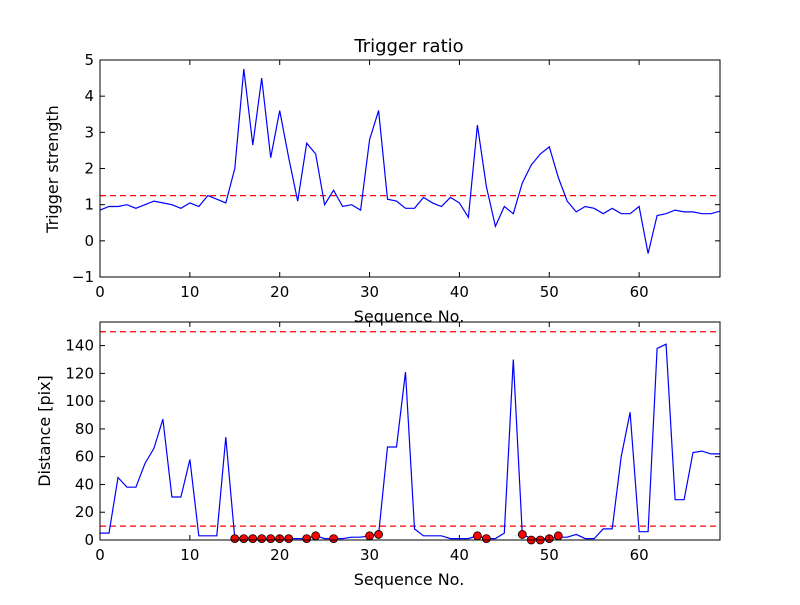 The width and height of the screenshot is (800, 605). What do you see at coordinates (409, 579) in the screenshot?
I see `x-axis-label-bottom: Sequence No.` at bounding box center [409, 579].